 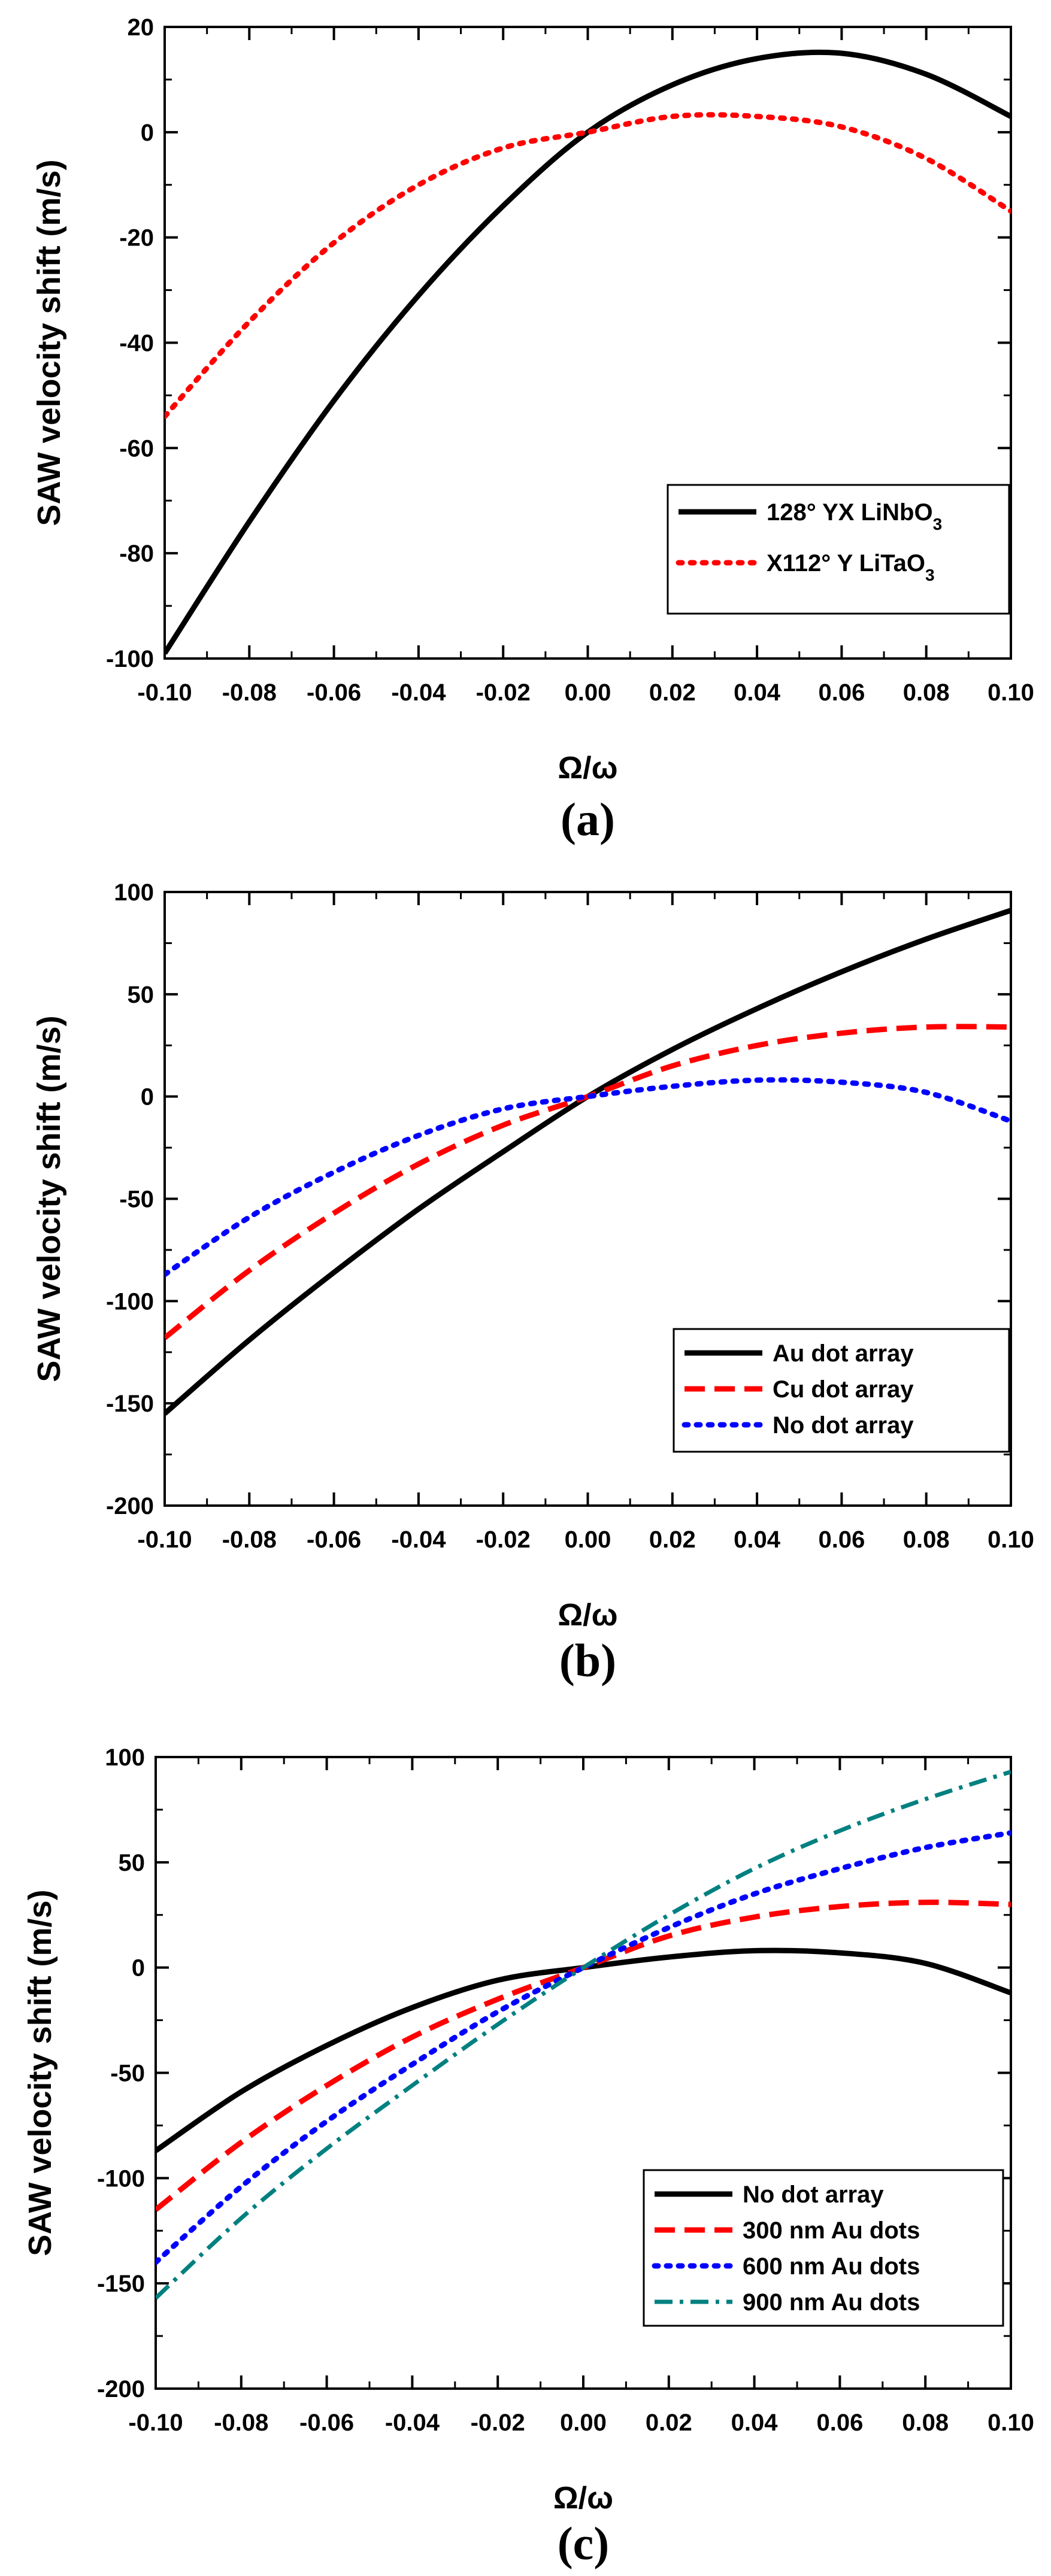 What do you see at coordinates (831, 2266) in the screenshot?
I see `legend-label-3: 600 nm Au dots` at bounding box center [831, 2266].